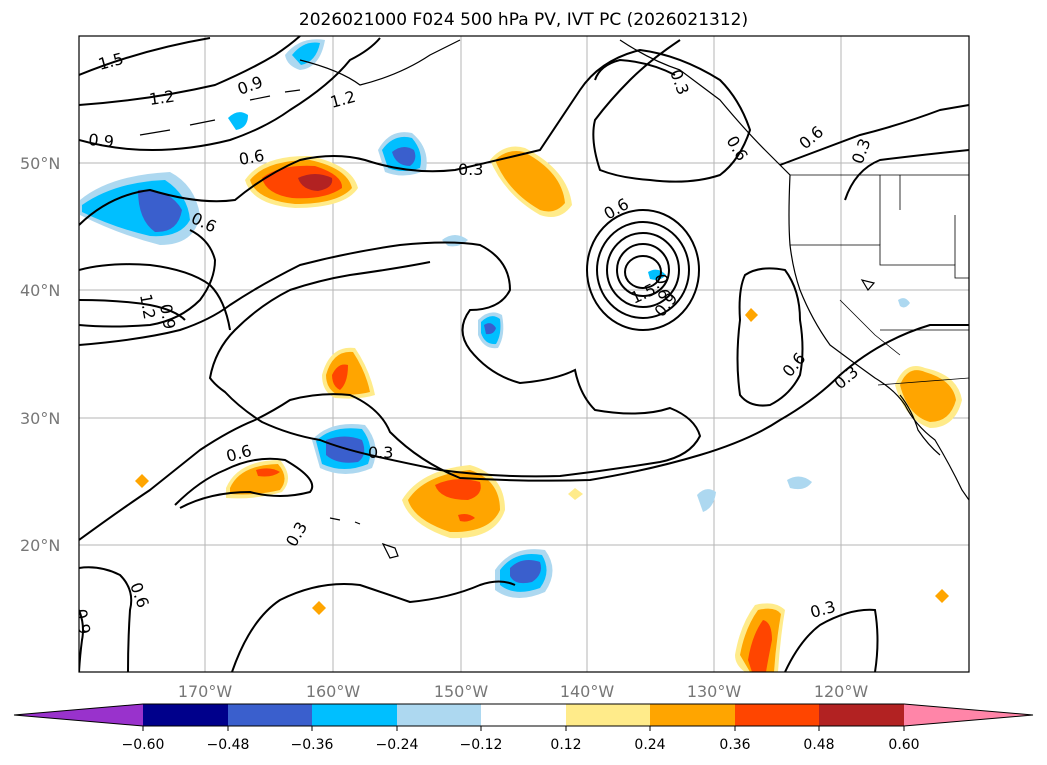  Describe the element at coordinates (143, 745) in the screenshot. I see `colorbar-tick-label: −0.60` at that location.